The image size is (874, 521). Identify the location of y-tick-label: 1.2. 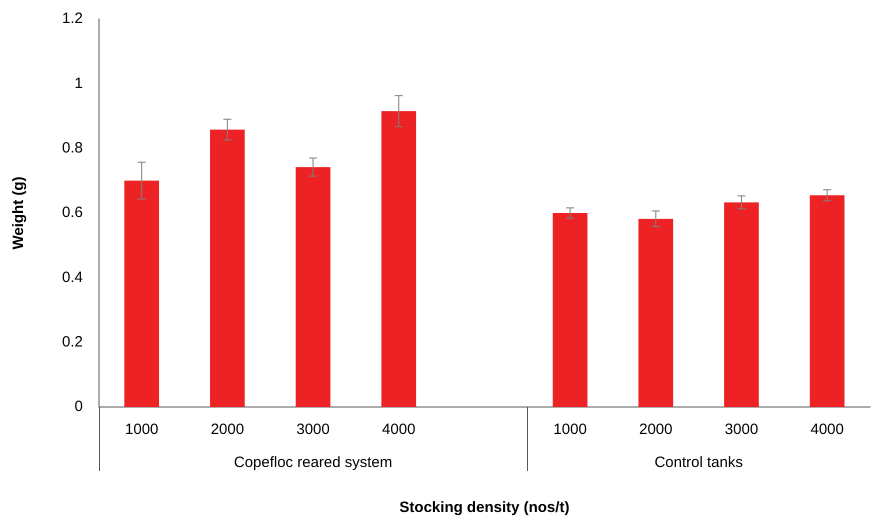
(72, 19).